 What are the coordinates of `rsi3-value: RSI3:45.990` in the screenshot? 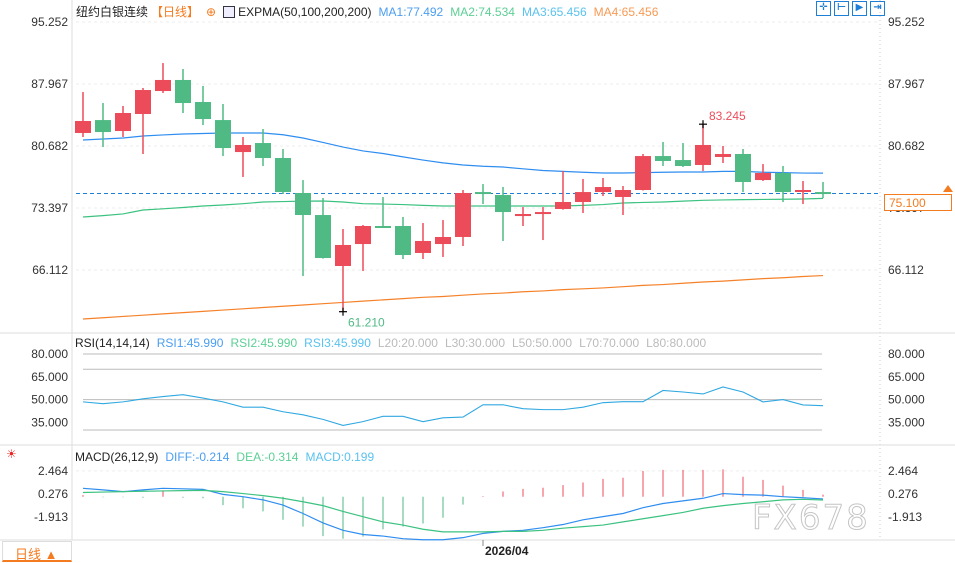 It's located at (337, 343).